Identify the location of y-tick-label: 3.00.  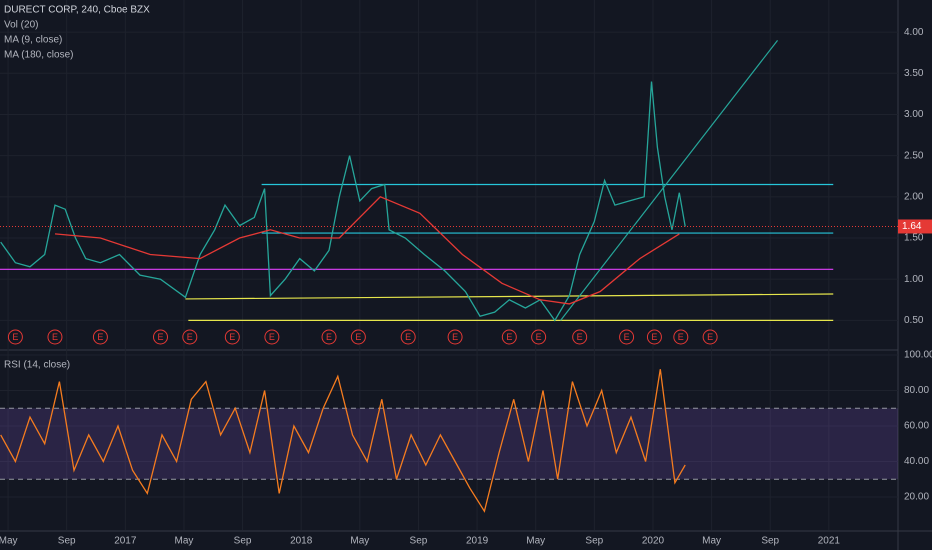
(914, 114).